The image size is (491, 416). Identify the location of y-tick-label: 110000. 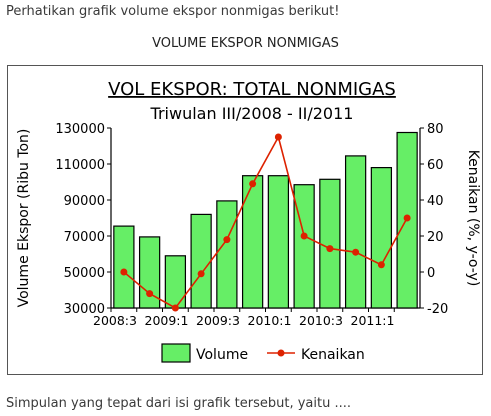
(80, 165).